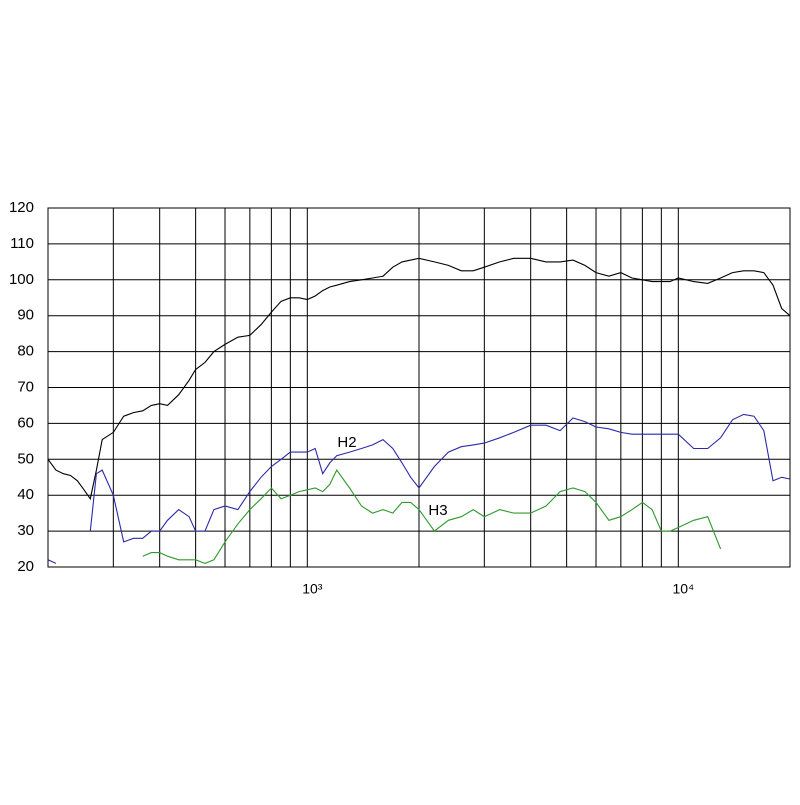 This screenshot has width=800, height=805. I want to click on x-tick-label: 10³, so click(312, 589).